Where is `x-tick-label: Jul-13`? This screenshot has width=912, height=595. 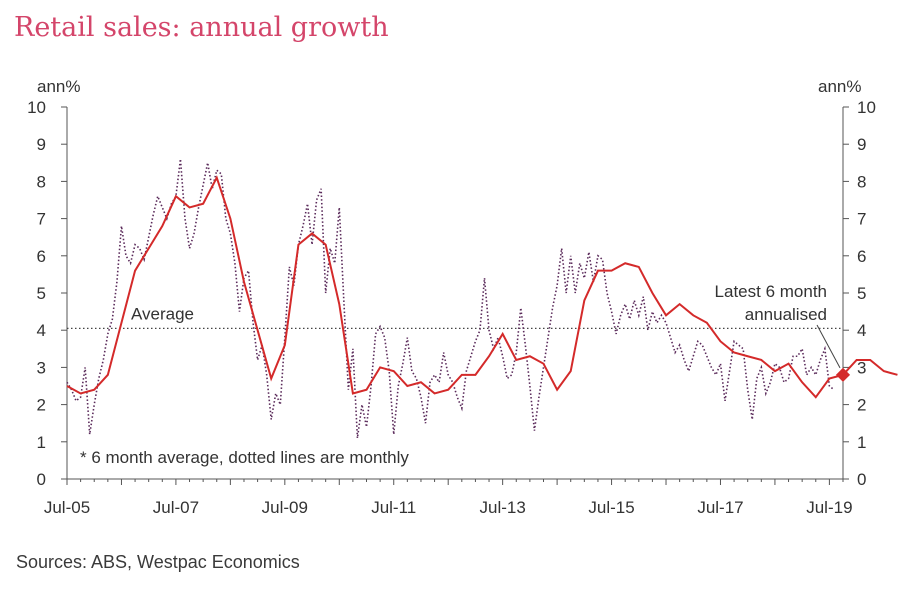
x-tick-label: Jul-13 is located at coordinates (502, 507).